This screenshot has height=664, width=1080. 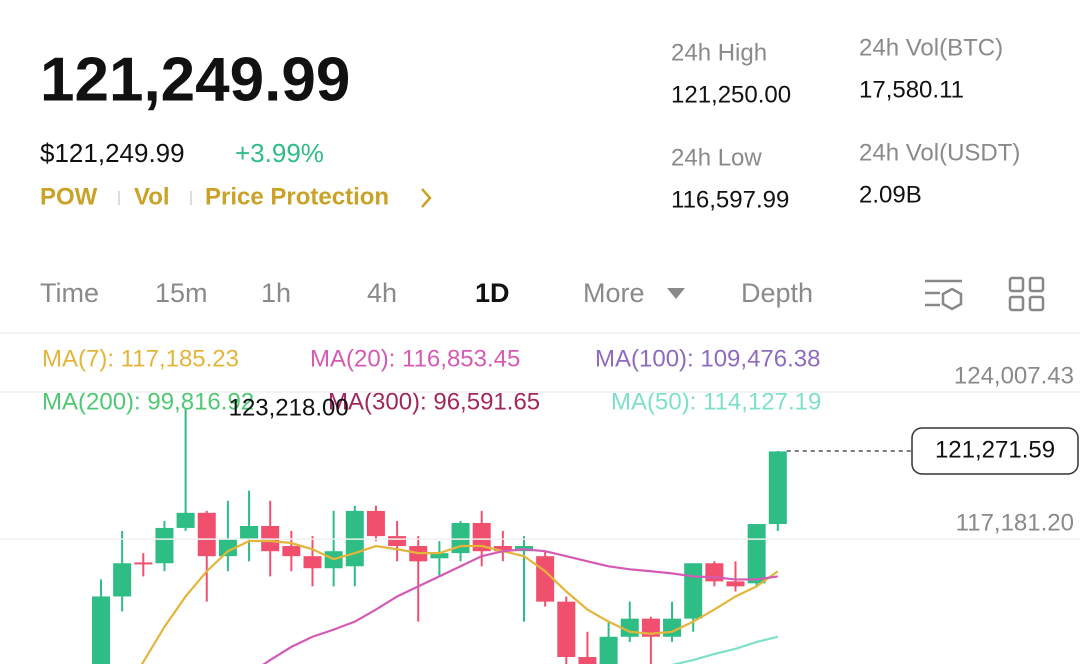 I want to click on tab: 1D, so click(x=492, y=293).